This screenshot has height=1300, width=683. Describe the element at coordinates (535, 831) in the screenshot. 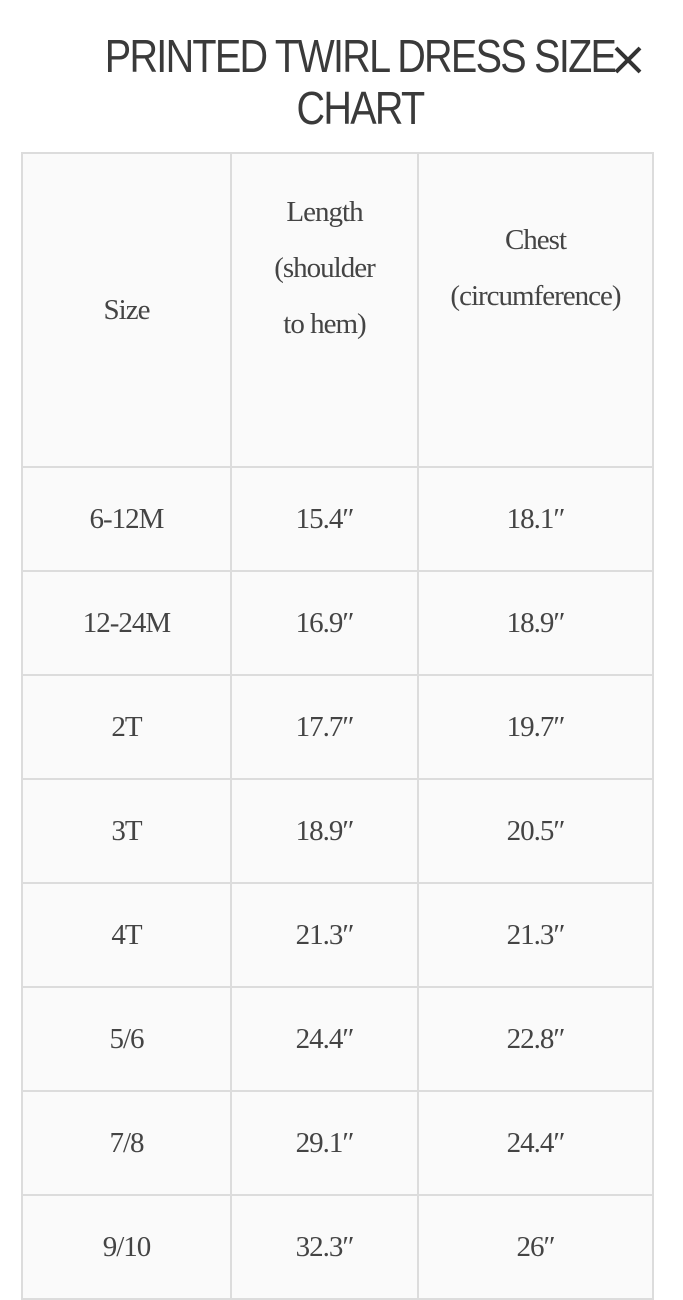

I see `cell-chest: 20.5″` at that location.